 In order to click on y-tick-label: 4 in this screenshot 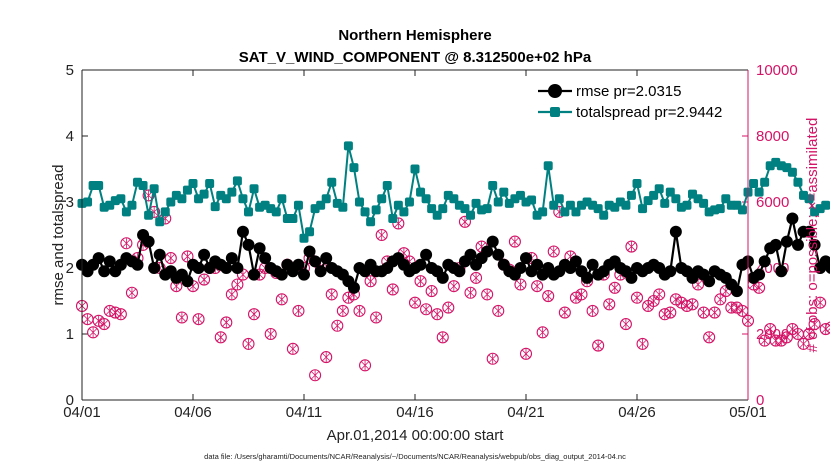, I will do `click(70, 136)`.